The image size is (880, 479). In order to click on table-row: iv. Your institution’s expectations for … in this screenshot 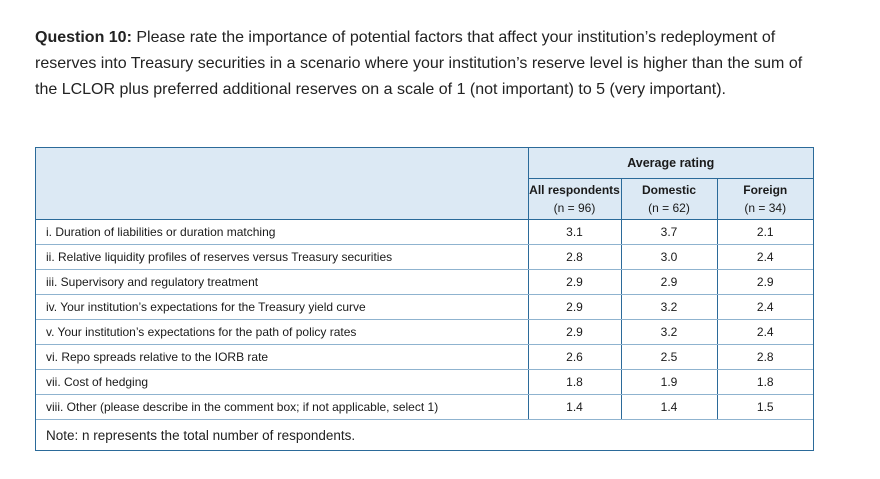, I will do `click(425, 307)`.